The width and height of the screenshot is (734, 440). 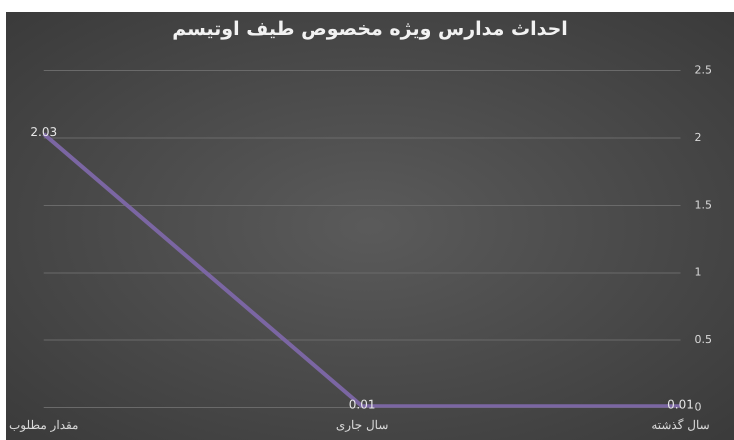 What do you see at coordinates (703, 69) in the screenshot?
I see `y-tick-label: 2.5` at bounding box center [703, 69].